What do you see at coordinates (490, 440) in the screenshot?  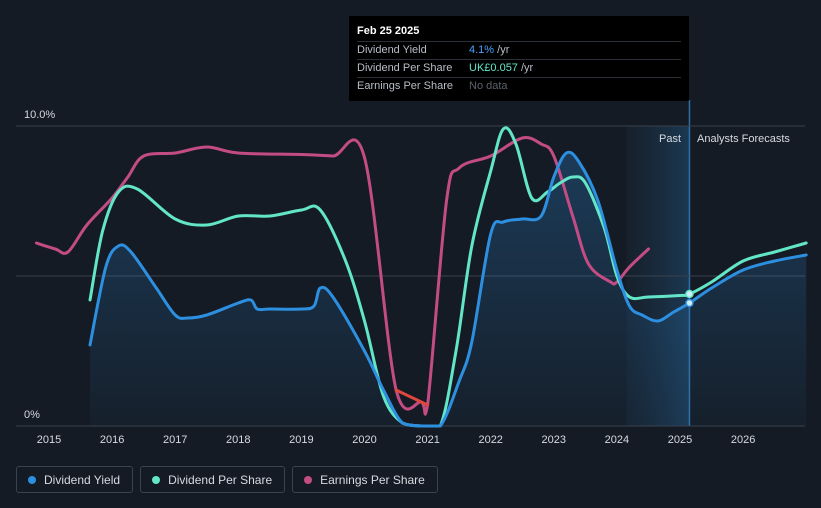 I see `x-tick-label: 2022` at bounding box center [490, 440].